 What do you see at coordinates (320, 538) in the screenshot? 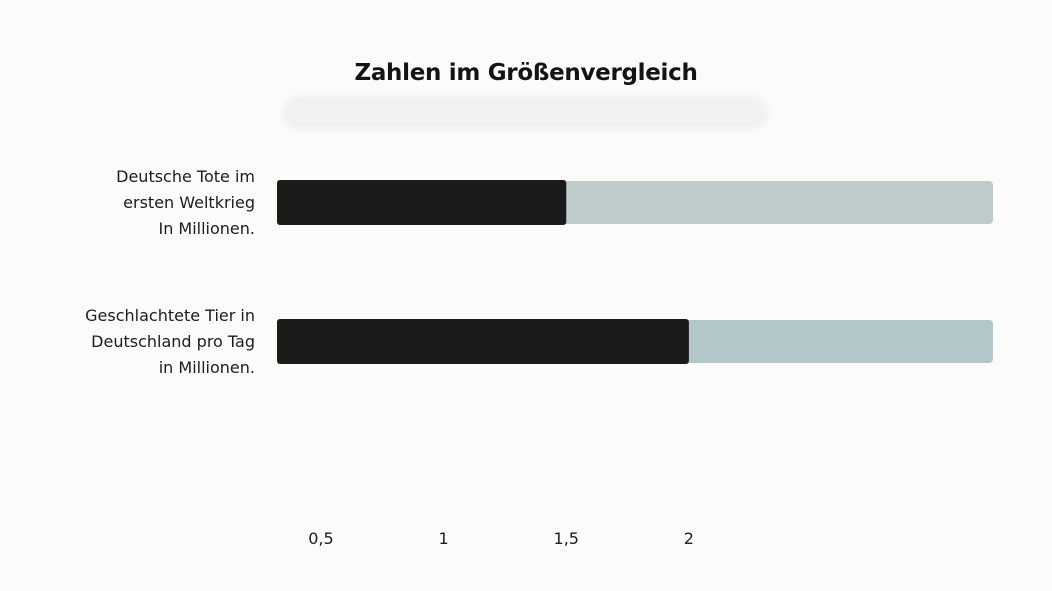
I see `x-tick-label: 0,5` at bounding box center [320, 538].